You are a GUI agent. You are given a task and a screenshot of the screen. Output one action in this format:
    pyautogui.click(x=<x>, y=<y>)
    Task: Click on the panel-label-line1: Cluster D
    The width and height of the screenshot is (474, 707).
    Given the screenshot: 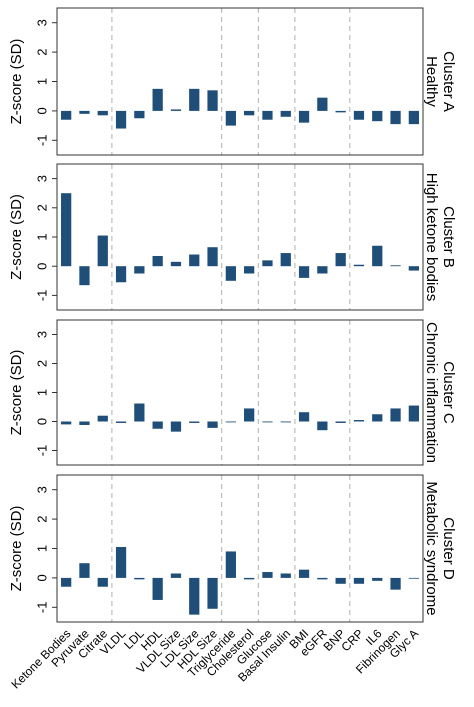 What is the action you would take?
    pyautogui.click(x=448, y=548)
    